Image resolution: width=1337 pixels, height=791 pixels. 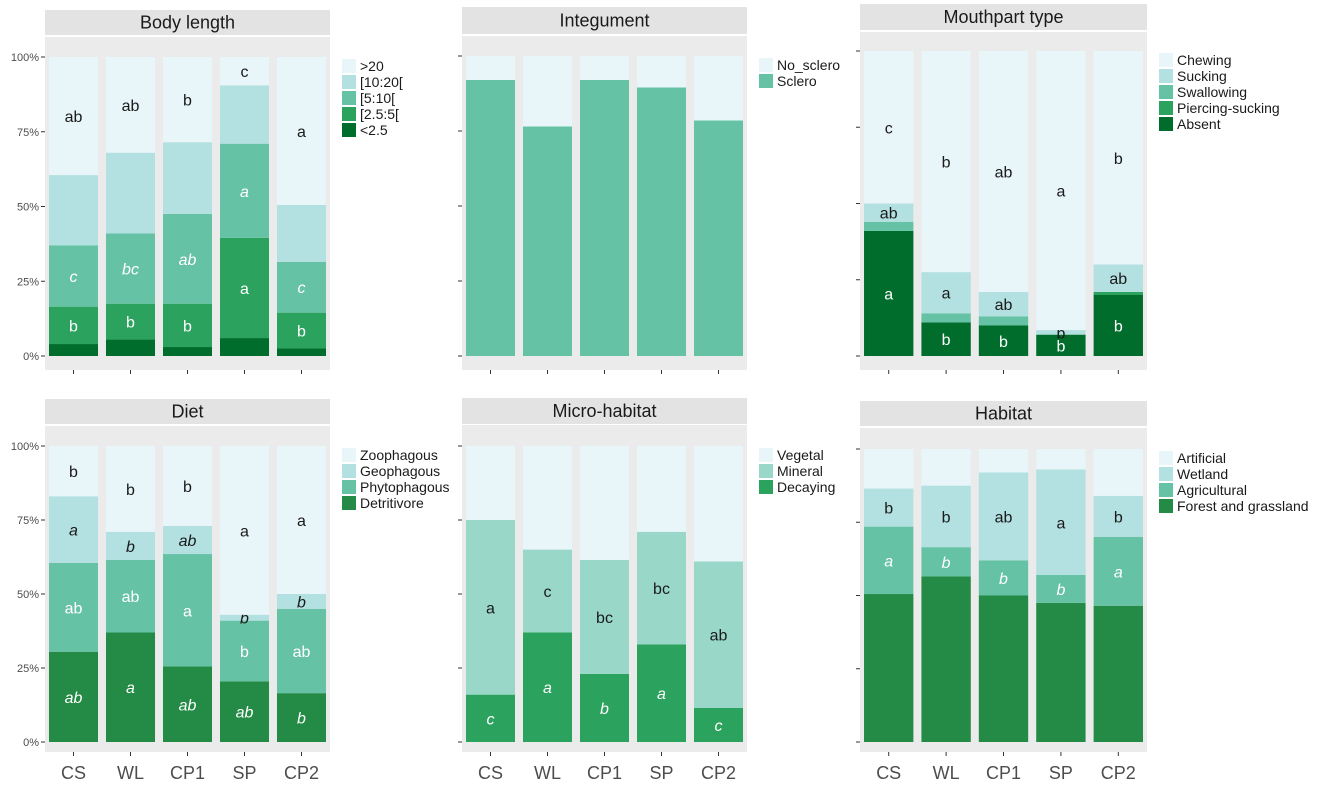 I want to click on legend-label: Phytophagous, so click(x=405, y=487).